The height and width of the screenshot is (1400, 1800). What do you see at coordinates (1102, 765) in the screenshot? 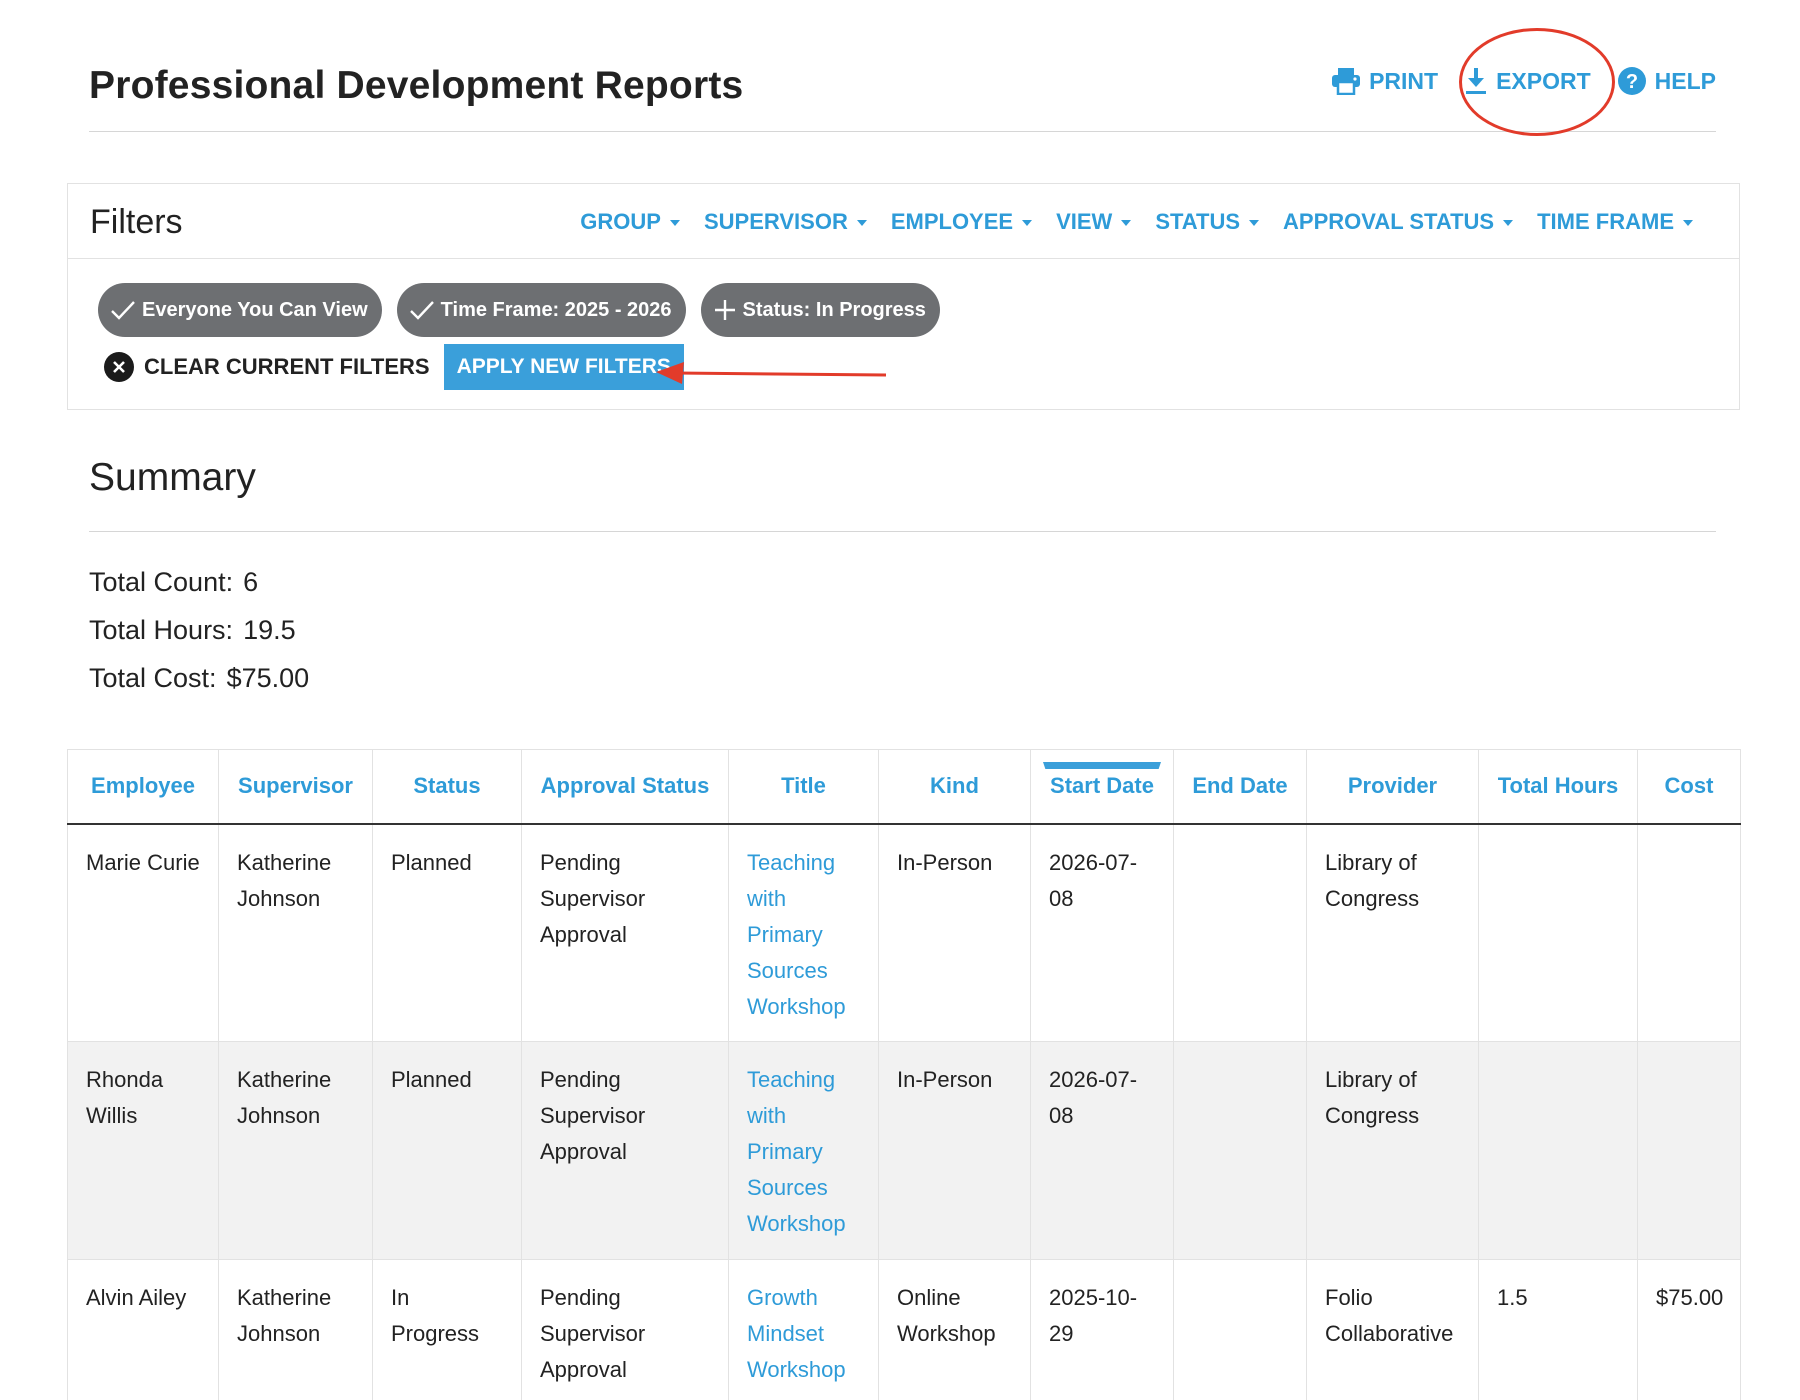
I see `sort-indicator` at bounding box center [1102, 765].